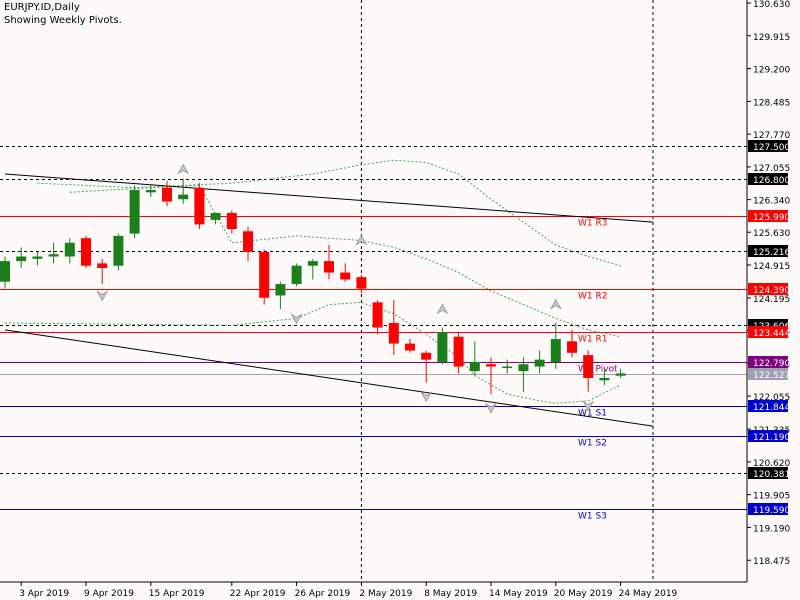  What do you see at coordinates (771, 398) in the screenshot?
I see `price-tick-label: 122.055` at bounding box center [771, 398].